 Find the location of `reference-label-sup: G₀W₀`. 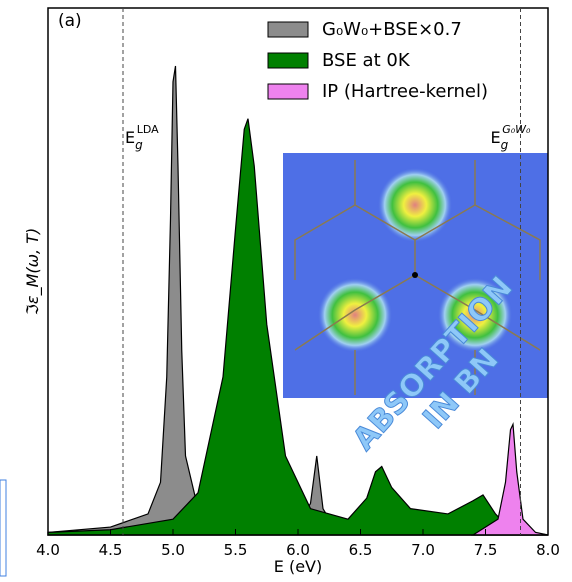

reference-label-sup: G₀W₀ is located at coordinates (516, 129).